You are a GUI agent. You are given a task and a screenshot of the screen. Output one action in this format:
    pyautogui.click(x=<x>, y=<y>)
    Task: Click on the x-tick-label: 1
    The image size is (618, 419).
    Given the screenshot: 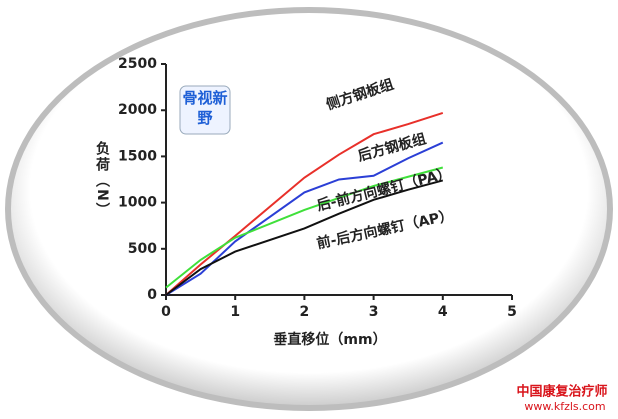 What is the action you would take?
    pyautogui.click(x=235, y=312)
    